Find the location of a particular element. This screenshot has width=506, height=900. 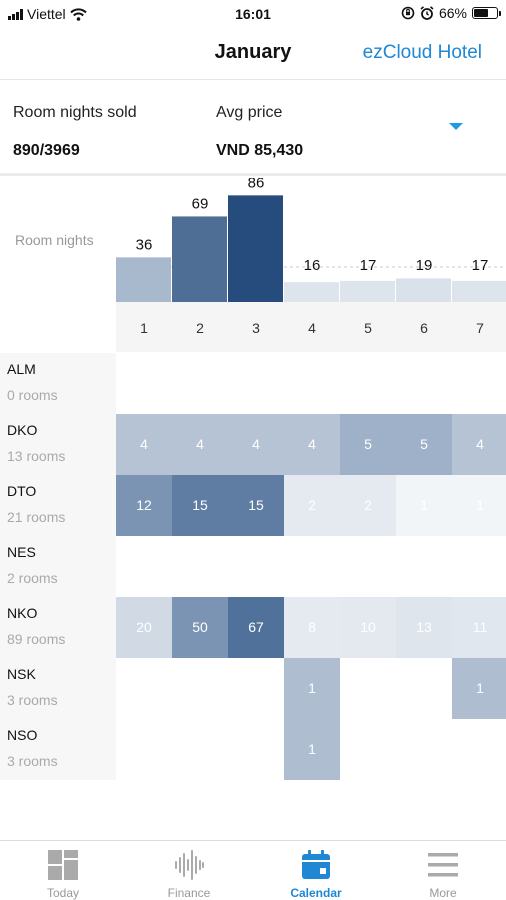

room-type-label: NES 2 rooms is located at coordinates (58, 566).